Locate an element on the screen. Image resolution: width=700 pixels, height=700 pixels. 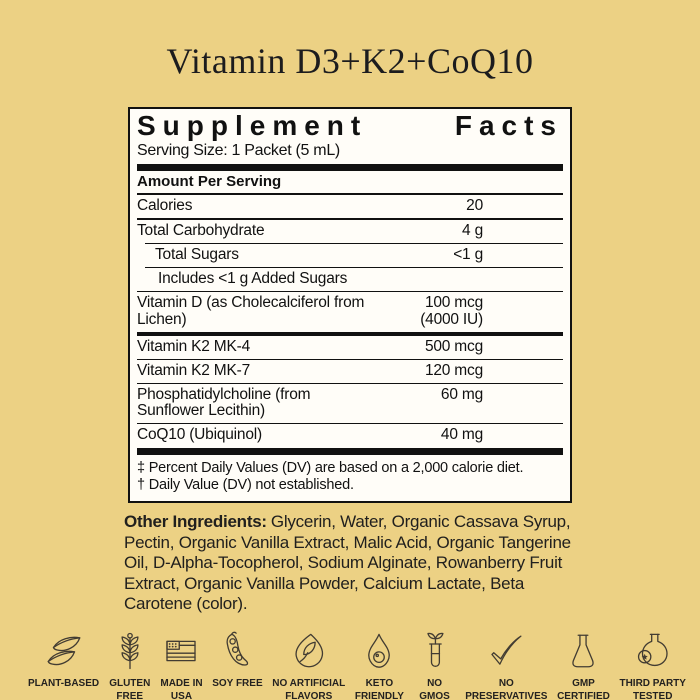
nutrient-amount: 100 mcg (4000 IU) is located at coordinates (428, 311).